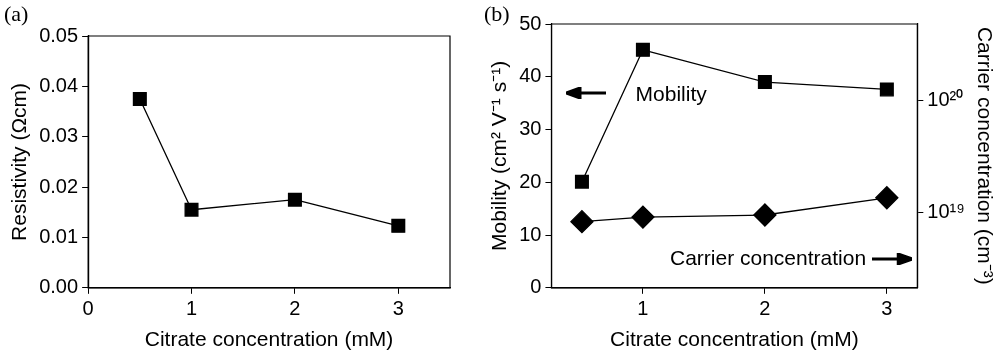  What do you see at coordinates (499, 155) in the screenshot?
I see `y-axis-title: Mobility (cm² V⁻¹ s⁻¹)` at bounding box center [499, 155].